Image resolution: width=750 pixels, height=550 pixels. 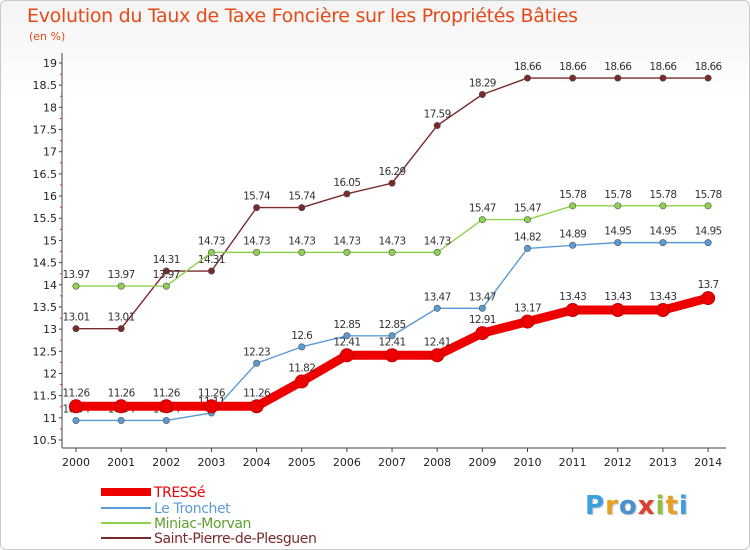 What do you see at coordinates (166, 260) in the screenshot?
I see `data-label: 14.31` at bounding box center [166, 260].